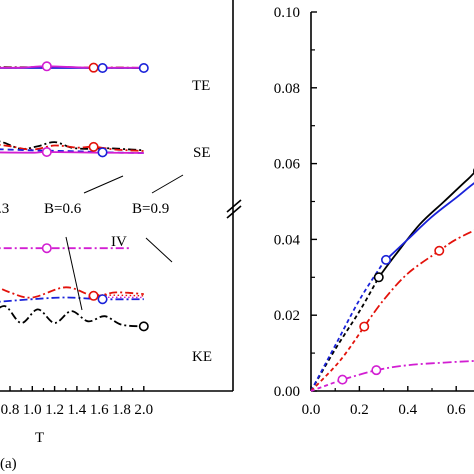  I want to click on left-x-tick-label: 1.2, so click(54, 410).